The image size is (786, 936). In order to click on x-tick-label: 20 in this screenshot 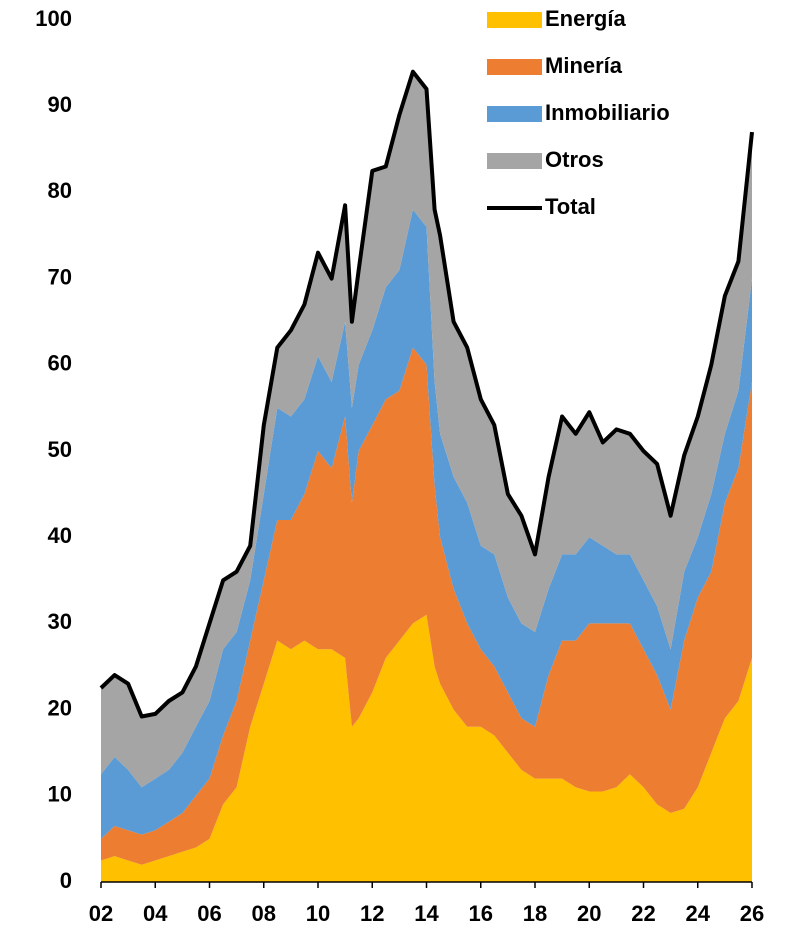, I will do `click(589, 913)`.